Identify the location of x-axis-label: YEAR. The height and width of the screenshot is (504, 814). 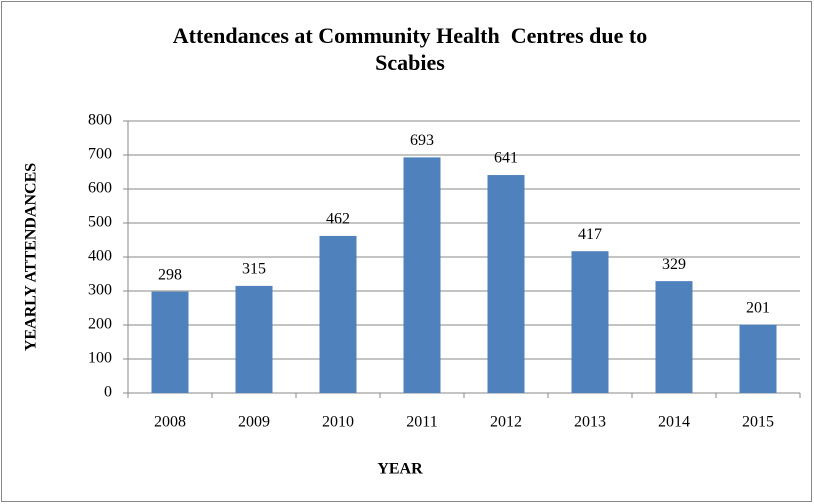
(400, 469).